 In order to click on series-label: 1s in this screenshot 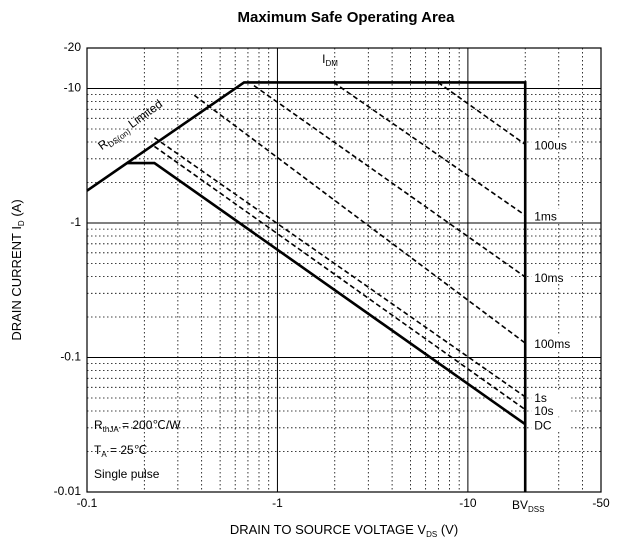, I will do `click(540, 398)`.